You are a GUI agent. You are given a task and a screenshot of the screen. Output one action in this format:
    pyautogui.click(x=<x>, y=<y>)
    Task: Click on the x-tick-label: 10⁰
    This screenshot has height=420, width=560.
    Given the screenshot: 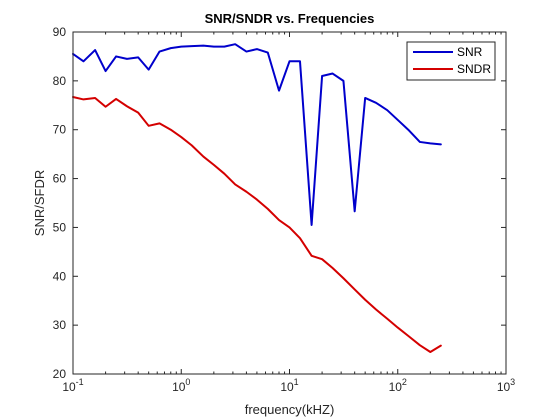 What is the action you would take?
    pyautogui.click(x=181, y=385)
    